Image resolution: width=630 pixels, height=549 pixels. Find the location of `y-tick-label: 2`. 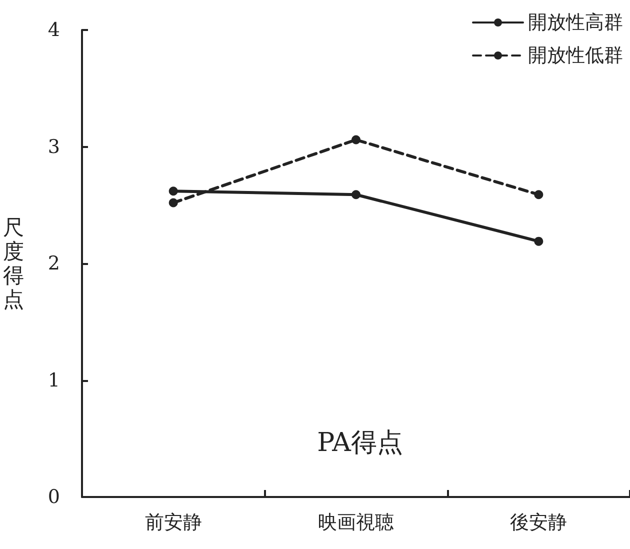

y-tick-label: 2 is located at coordinates (54, 263).